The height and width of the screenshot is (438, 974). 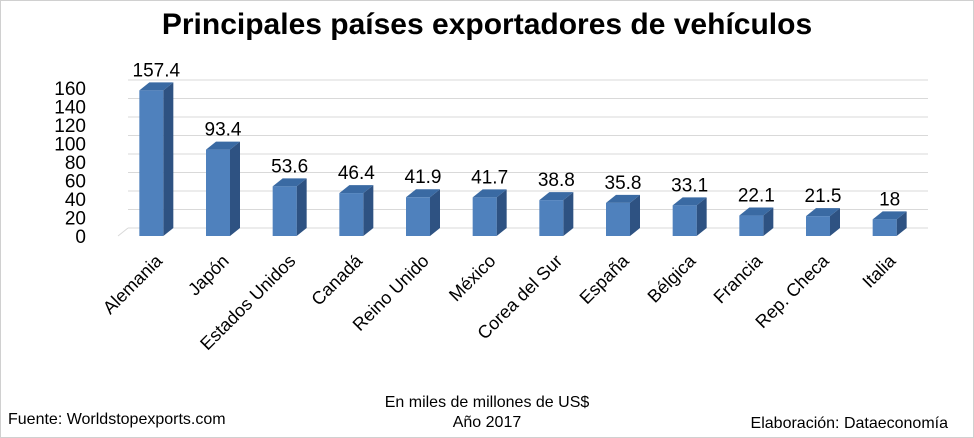 What do you see at coordinates (489, 177) in the screenshot?
I see `value-label: 41.7` at bounding box center [489, 177].